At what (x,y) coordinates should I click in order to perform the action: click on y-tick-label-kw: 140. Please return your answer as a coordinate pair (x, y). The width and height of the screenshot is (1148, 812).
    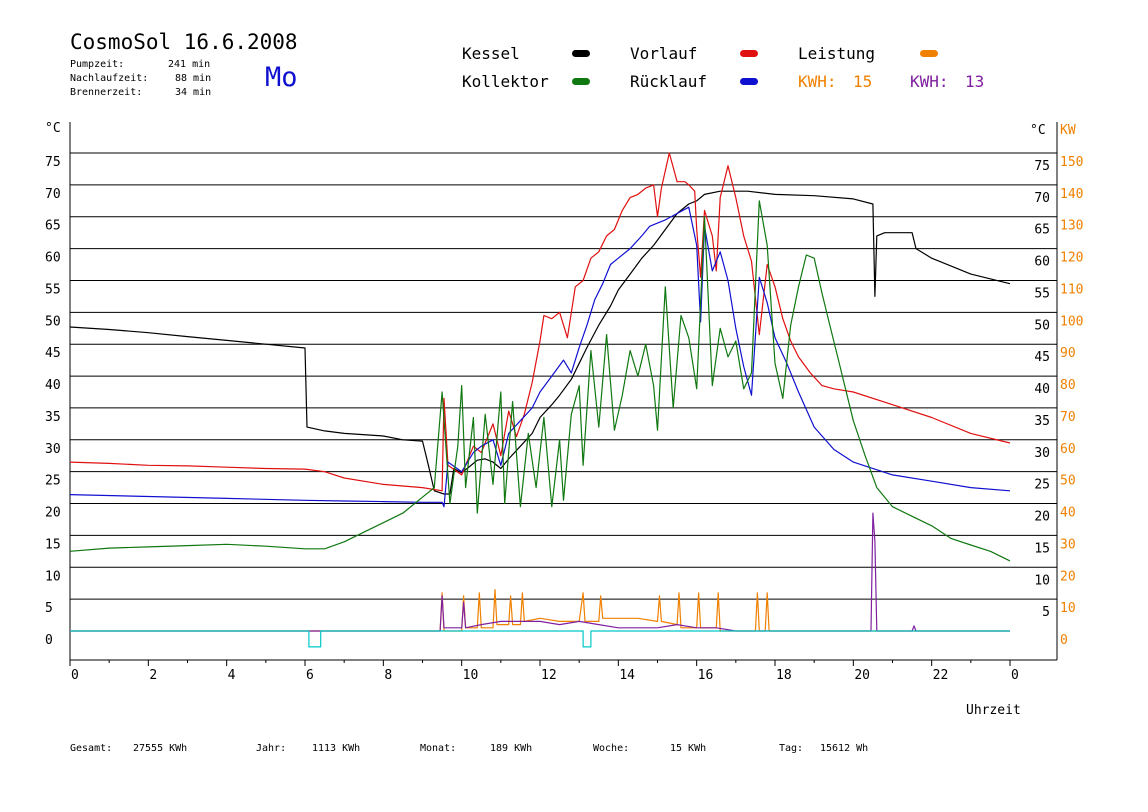
    Looking at the image, I should click on (1071, 194).